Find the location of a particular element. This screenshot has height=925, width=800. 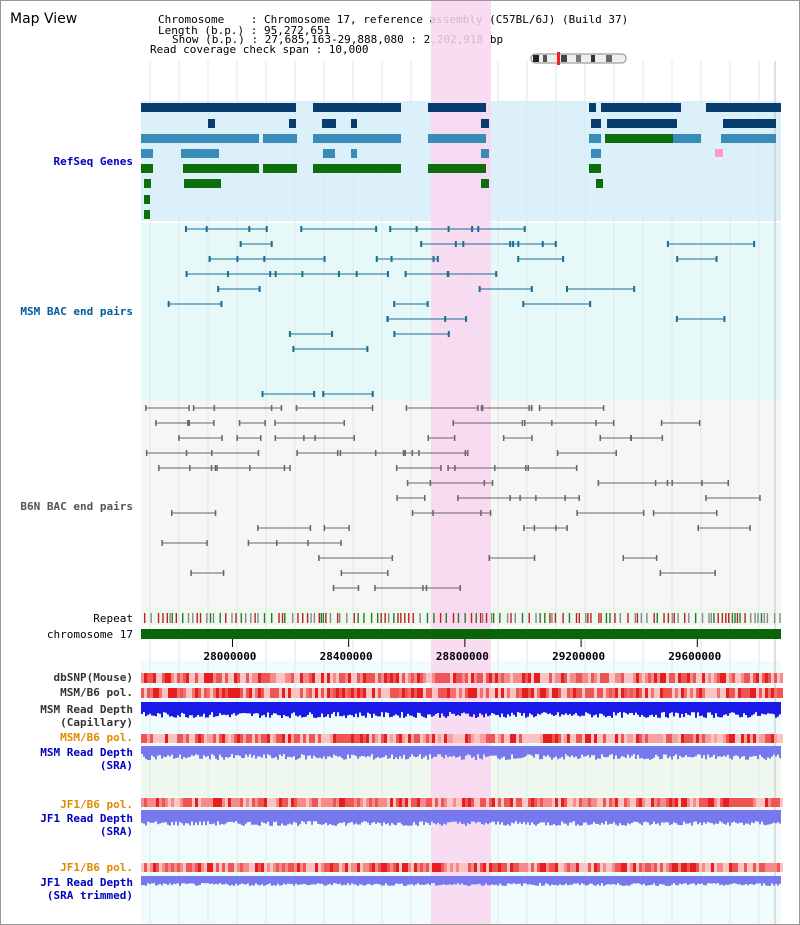

track-label-refseq: RefSeq Genes is located at coordinates (93, 161).